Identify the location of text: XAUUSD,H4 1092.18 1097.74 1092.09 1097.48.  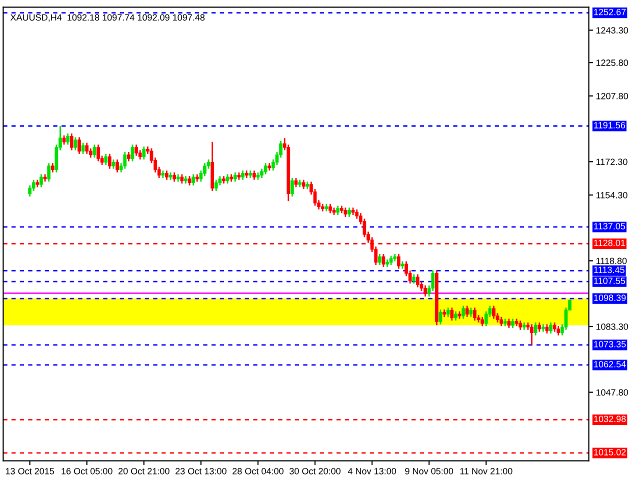
(107, 18).